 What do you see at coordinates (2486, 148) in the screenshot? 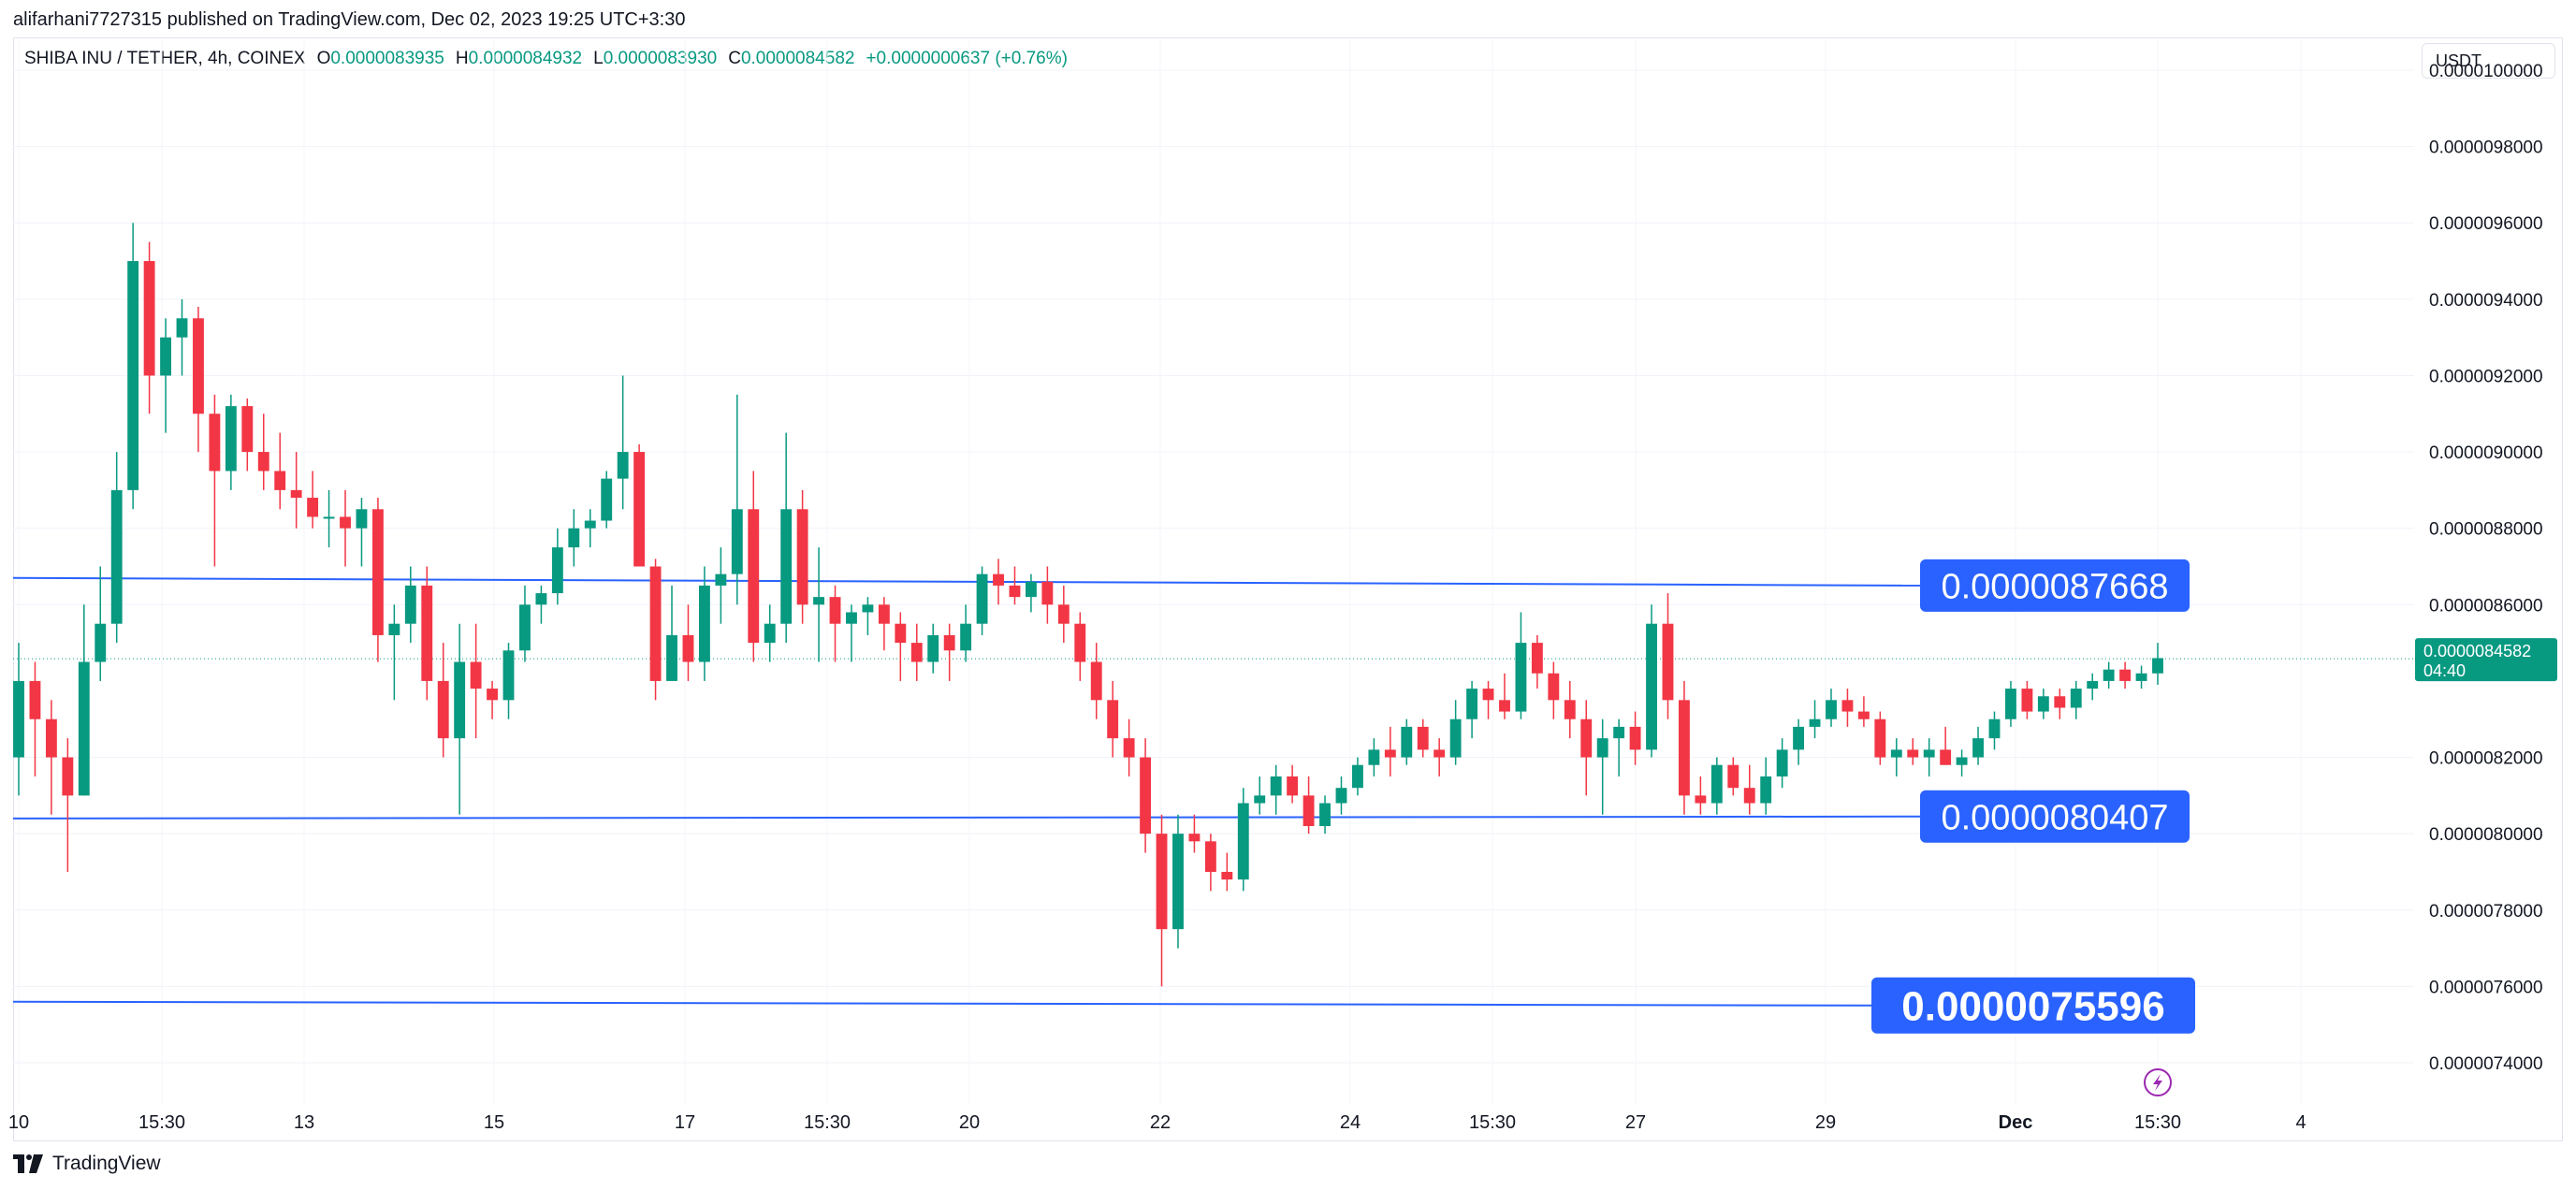
I see `y-tick-label: 0.0000098000` at bounding box center [2486, 148].